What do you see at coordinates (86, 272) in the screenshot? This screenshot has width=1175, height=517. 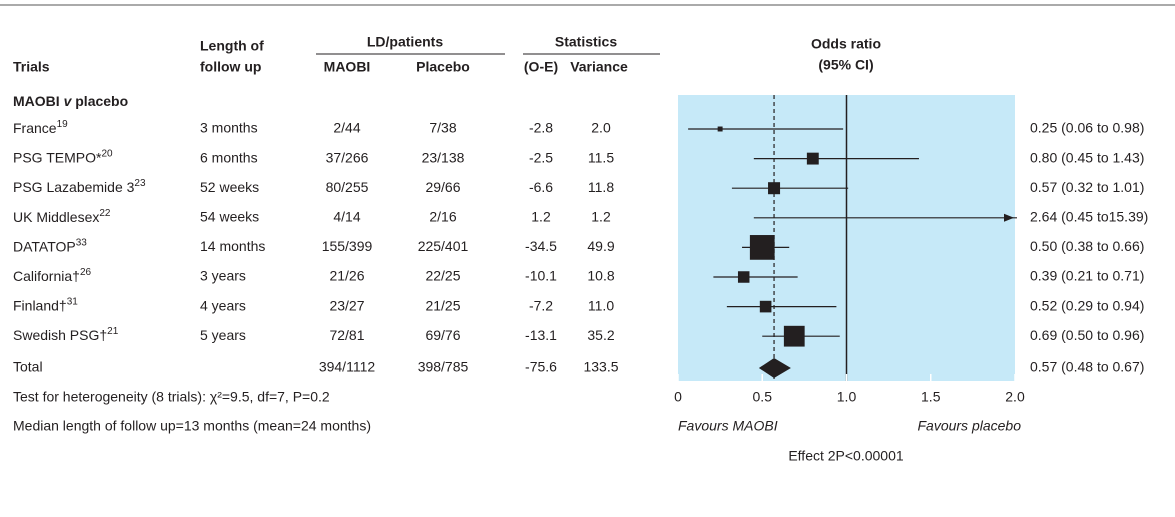 I see `trial-ref: 26` at bounding box center [86, 272].